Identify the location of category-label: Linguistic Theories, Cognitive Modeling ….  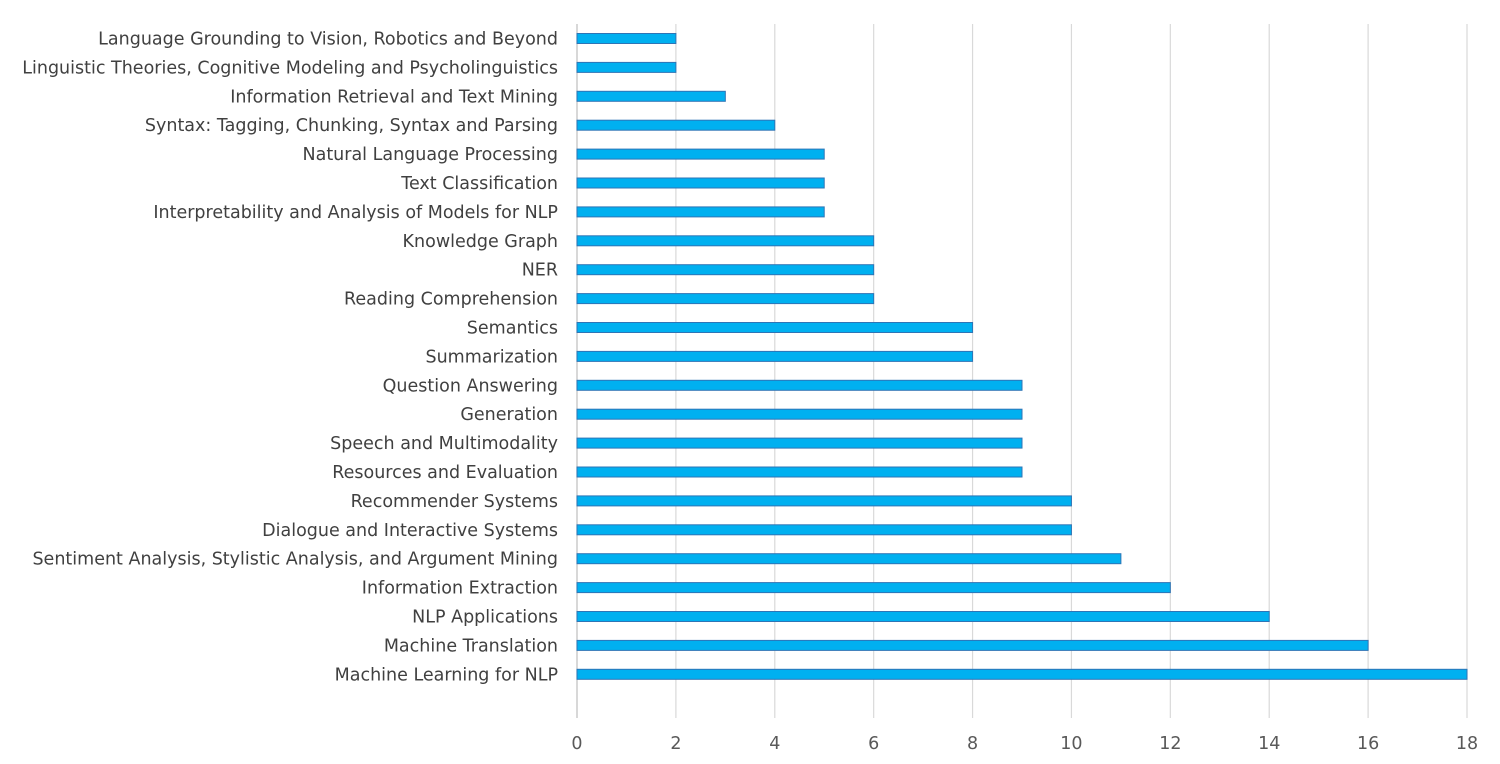
(290, 68).